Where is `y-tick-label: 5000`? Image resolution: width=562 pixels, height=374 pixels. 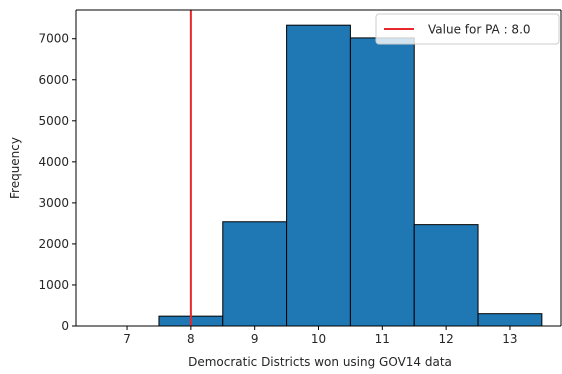
y-tick-label: 5000 is located at coordinates (53, 121).